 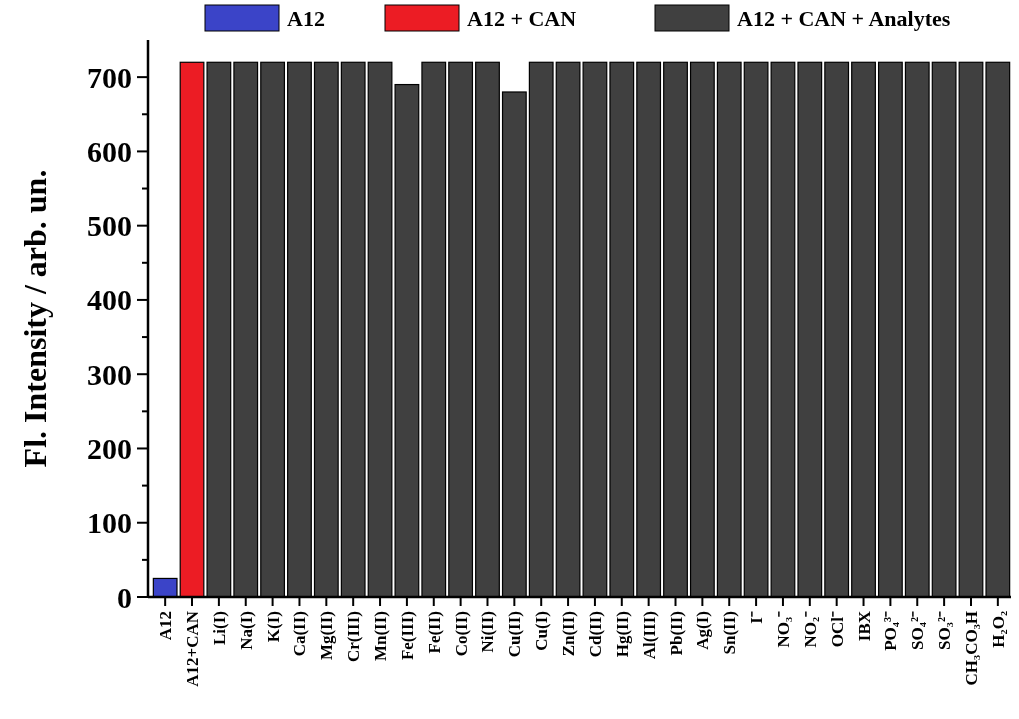 I want to click on y-tick-label: 600, so click(x=109, y=151).